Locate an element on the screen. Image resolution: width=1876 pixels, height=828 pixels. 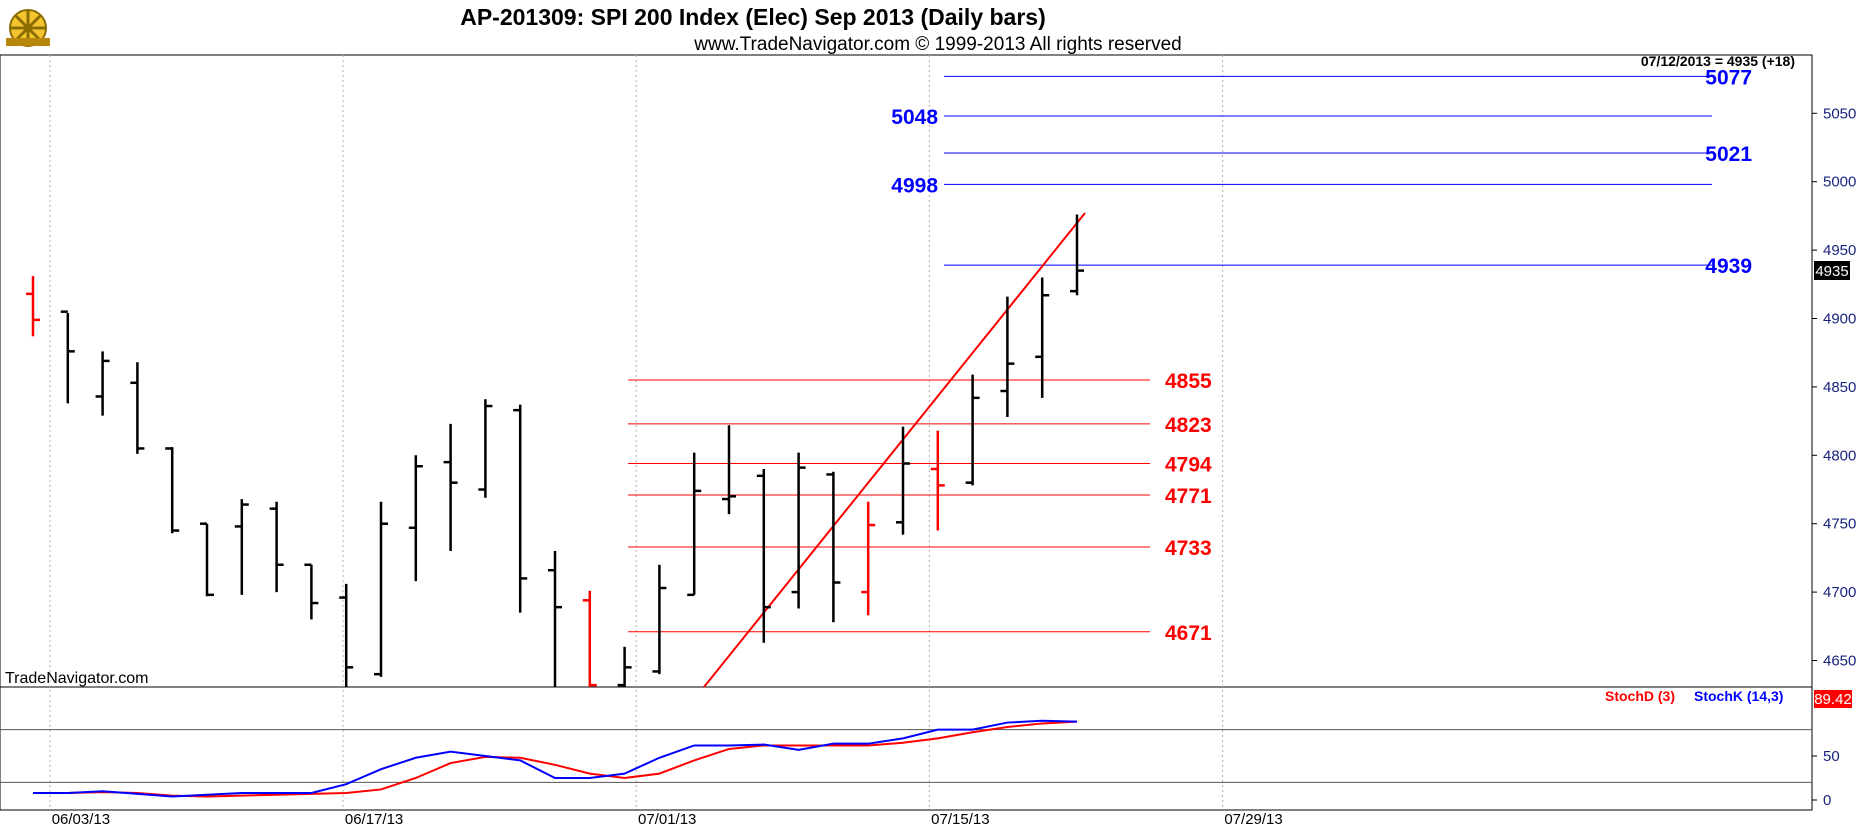
y-tick-label: 4650 is located at coordinates (1839, 661).